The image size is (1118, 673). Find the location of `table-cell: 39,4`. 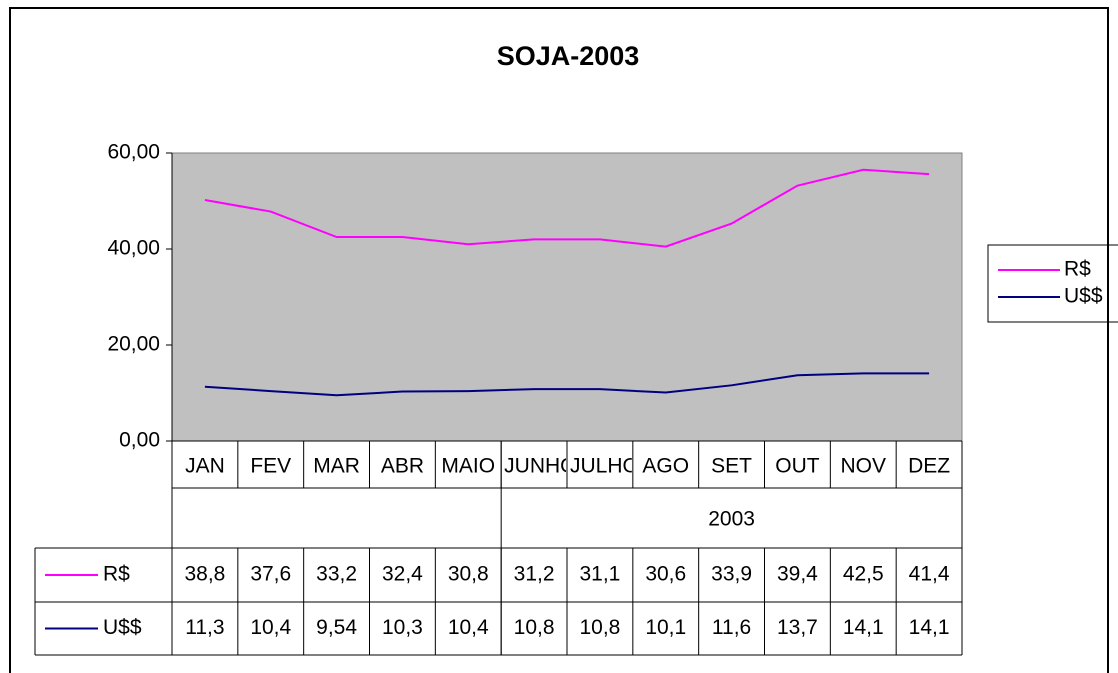

table-cell: 39,4 is located at coordinates (797, 574).